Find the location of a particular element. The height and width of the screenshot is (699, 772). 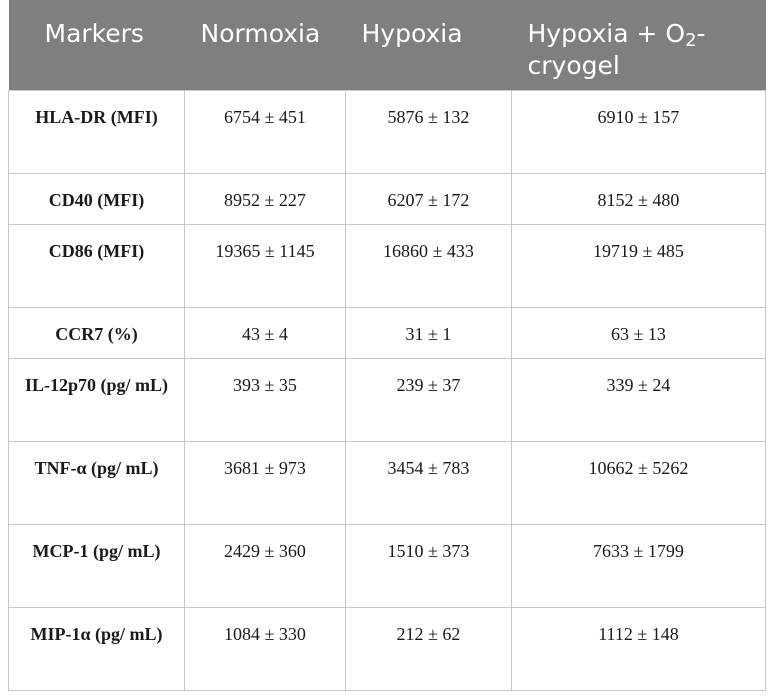

hypoxia-o2-cryogel-cell: 7633 ± 1799 is located at coordinates (638, 566).